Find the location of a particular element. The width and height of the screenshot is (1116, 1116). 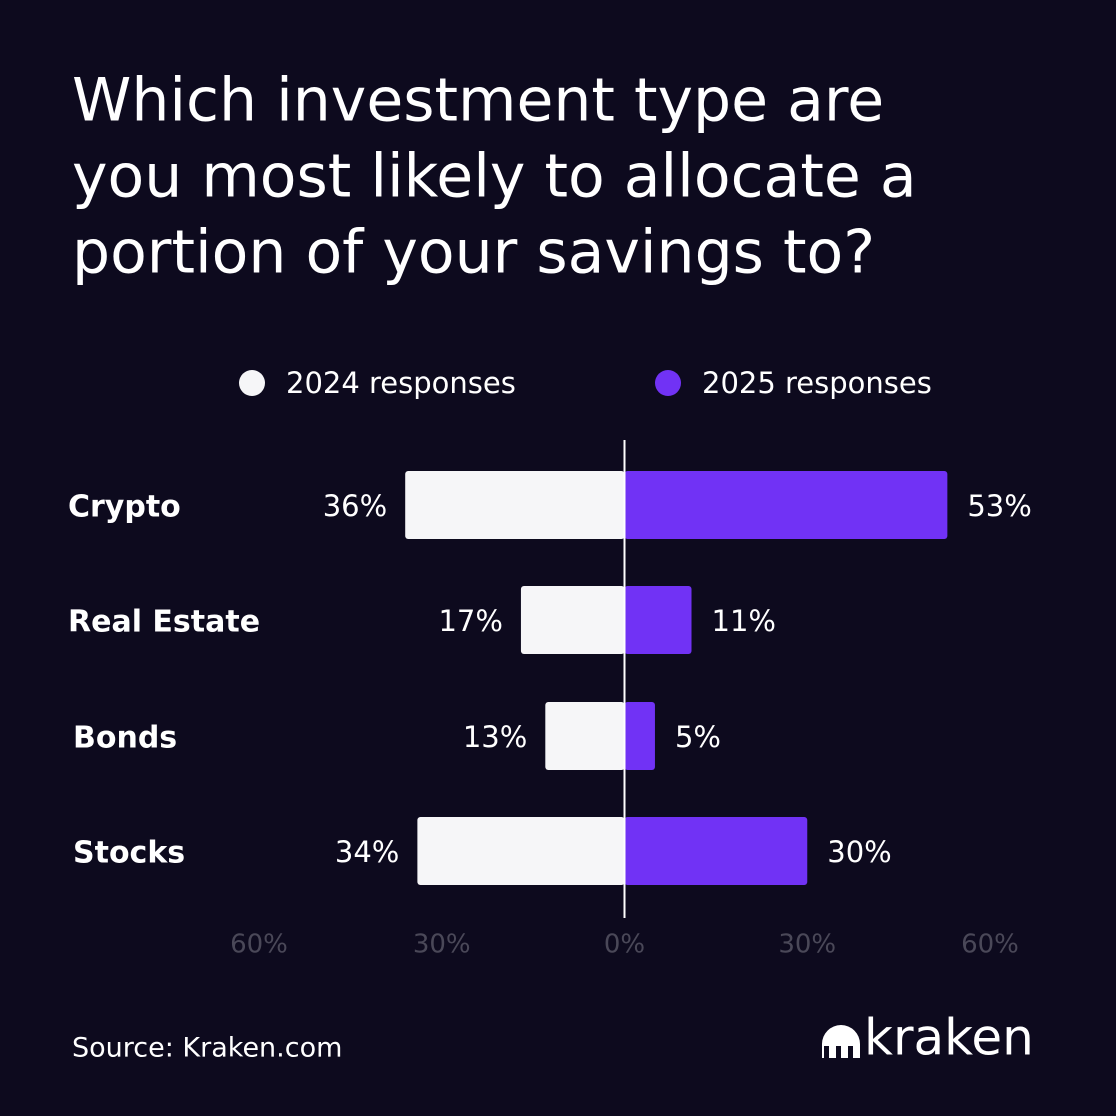

value-label: 11% is located at coordinates (744, 621).